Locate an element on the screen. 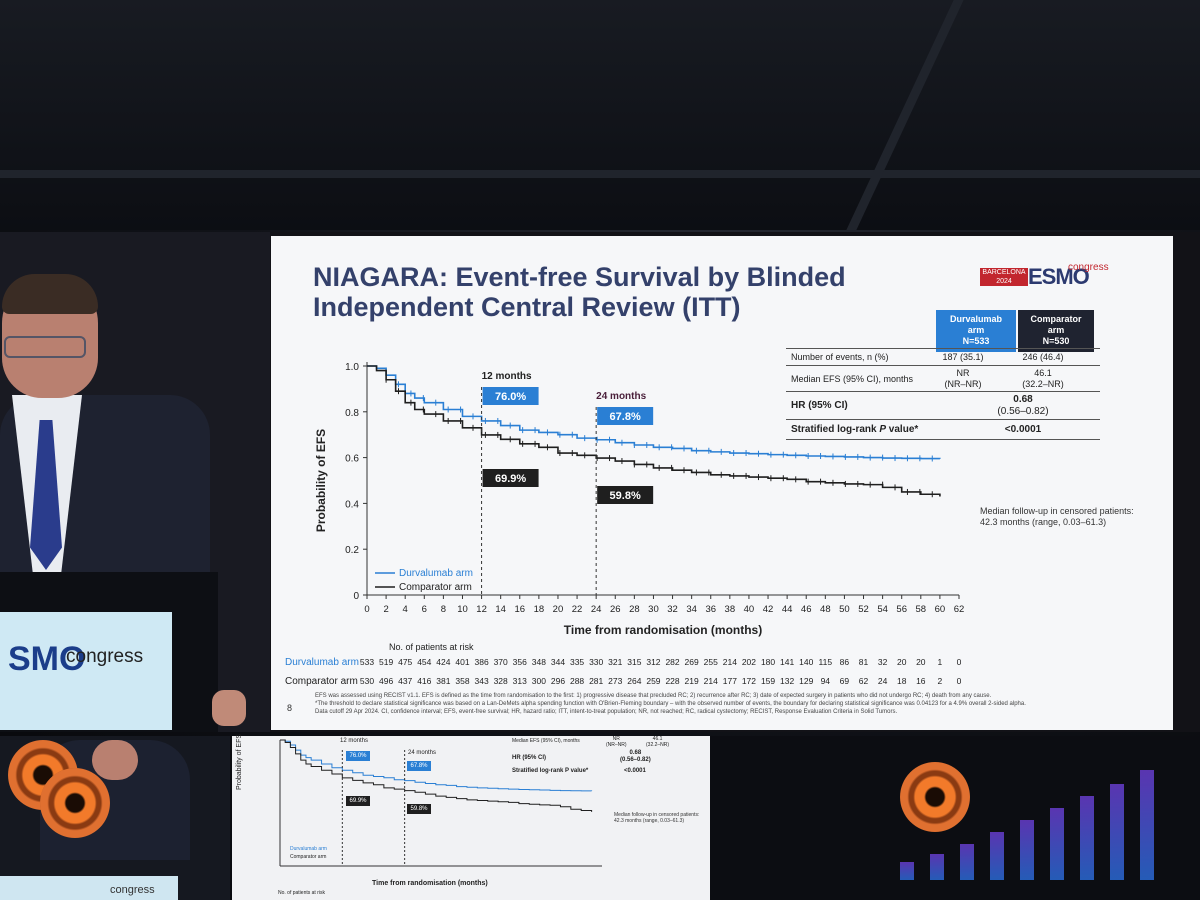 This screenshot has height=900, width=1200. comparator-value: 246 (46.4) is located at coordinates (1043, 357).